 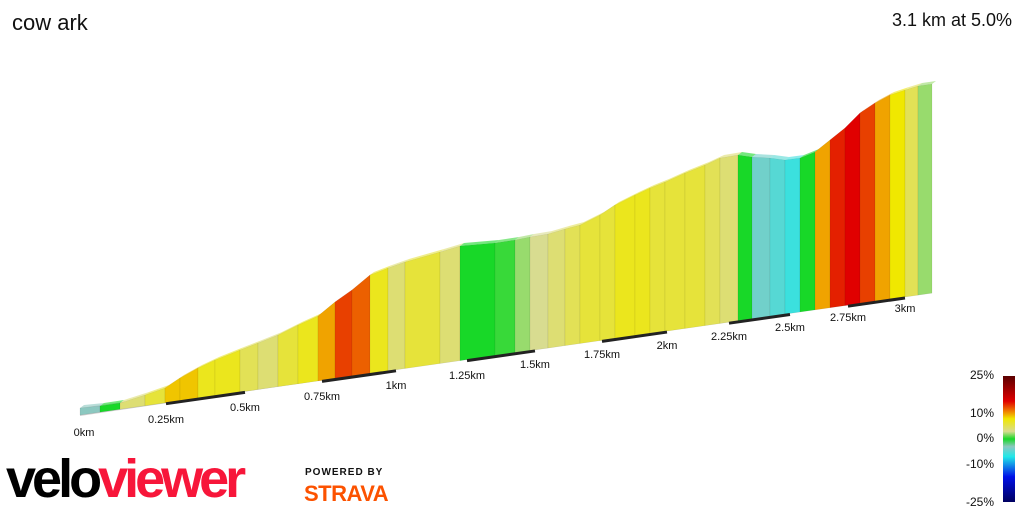 I want to click on x-tick-label: 1km, so click(x=396, y=386).